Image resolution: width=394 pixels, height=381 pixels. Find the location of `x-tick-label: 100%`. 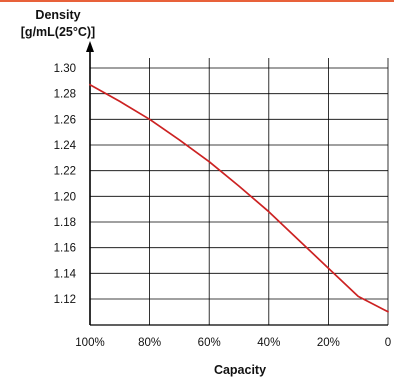

x-tick-label: 100% is located at coordinates (89, 343).